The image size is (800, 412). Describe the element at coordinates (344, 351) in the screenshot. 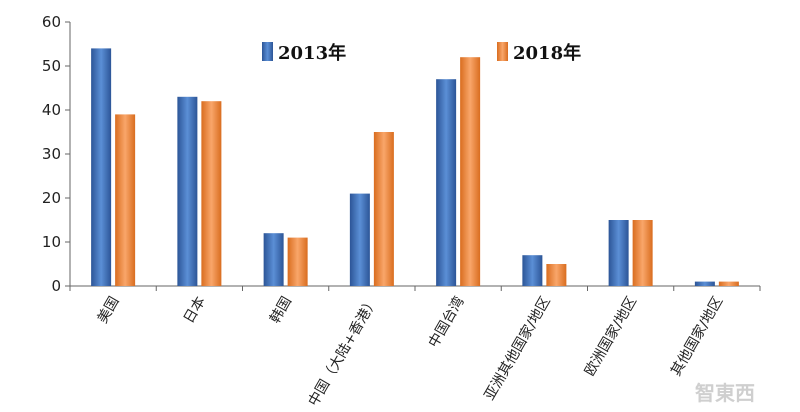

I see `x-category-label: 中国（大陆+香港）` at that location.